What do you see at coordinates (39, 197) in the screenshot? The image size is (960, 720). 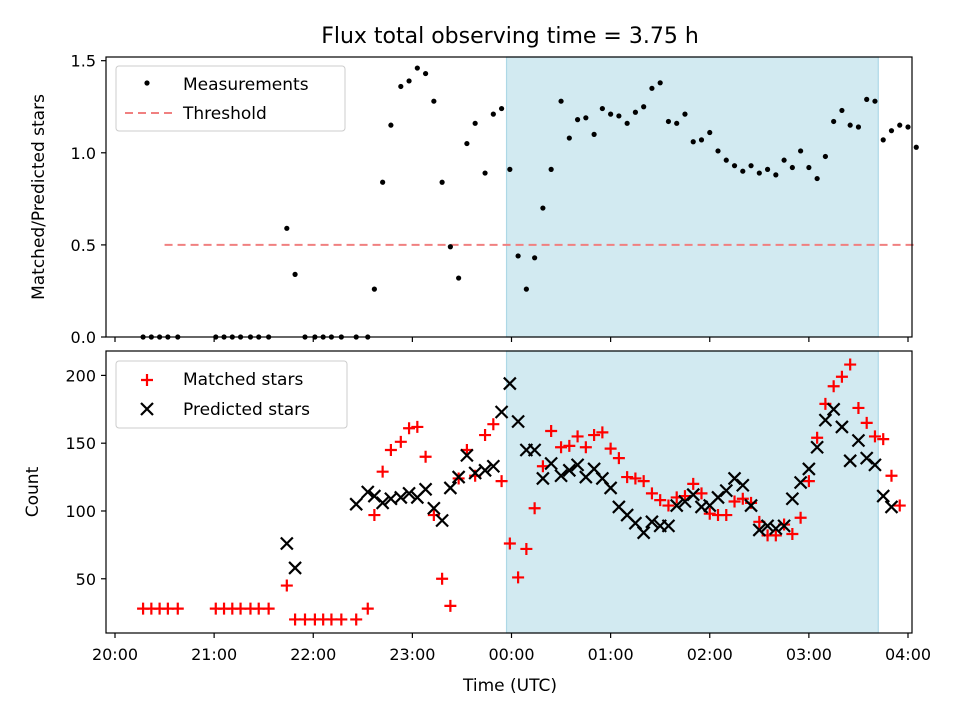 I see `top-y-axis-label: Matched/Predicted stars` at bounding box center [39, 197].